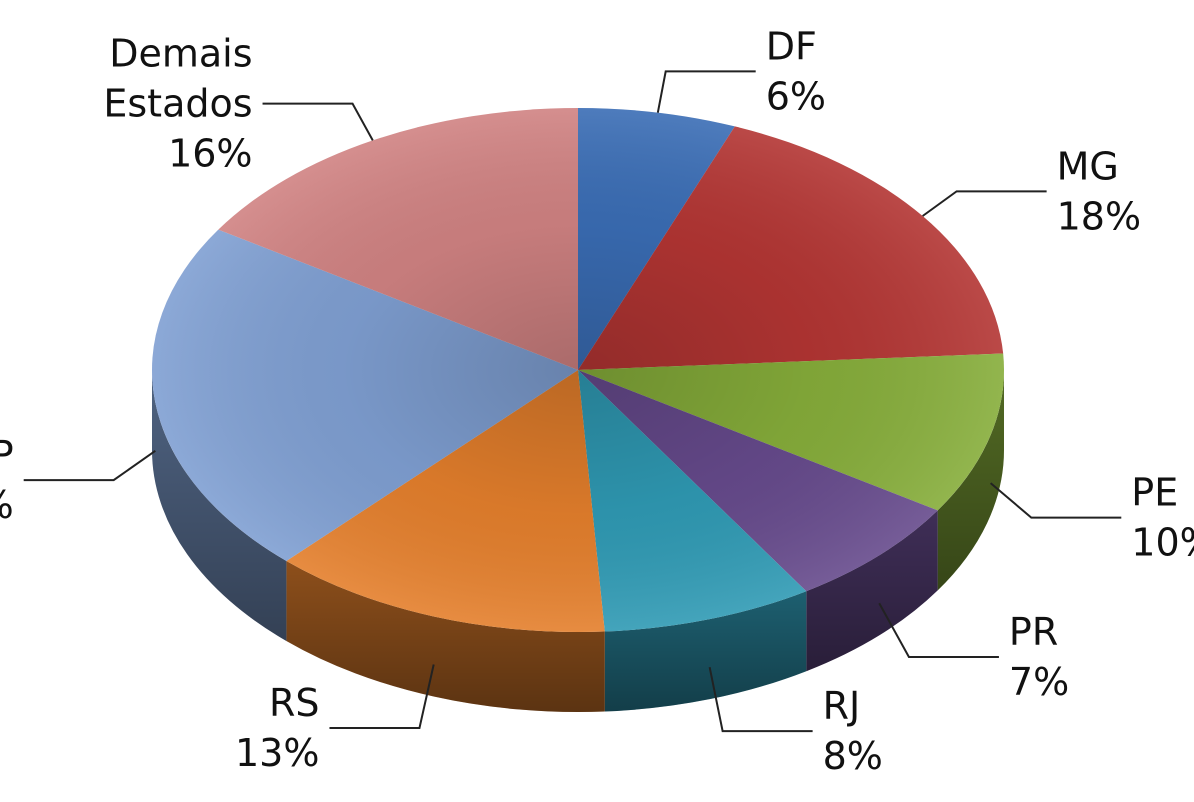 The width and height of the screenshot is (1194, 802). I want to click on data-label-pr: PR 7%, so click(1039, 657).